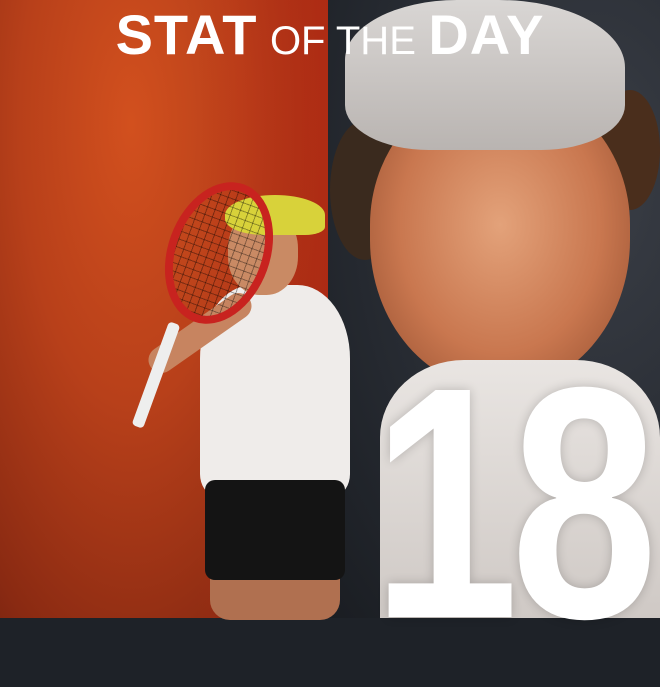 Image resolution: width=660 pixels, height=687 pixels. I want to click on headline-day: DAY, so click(486, 34).